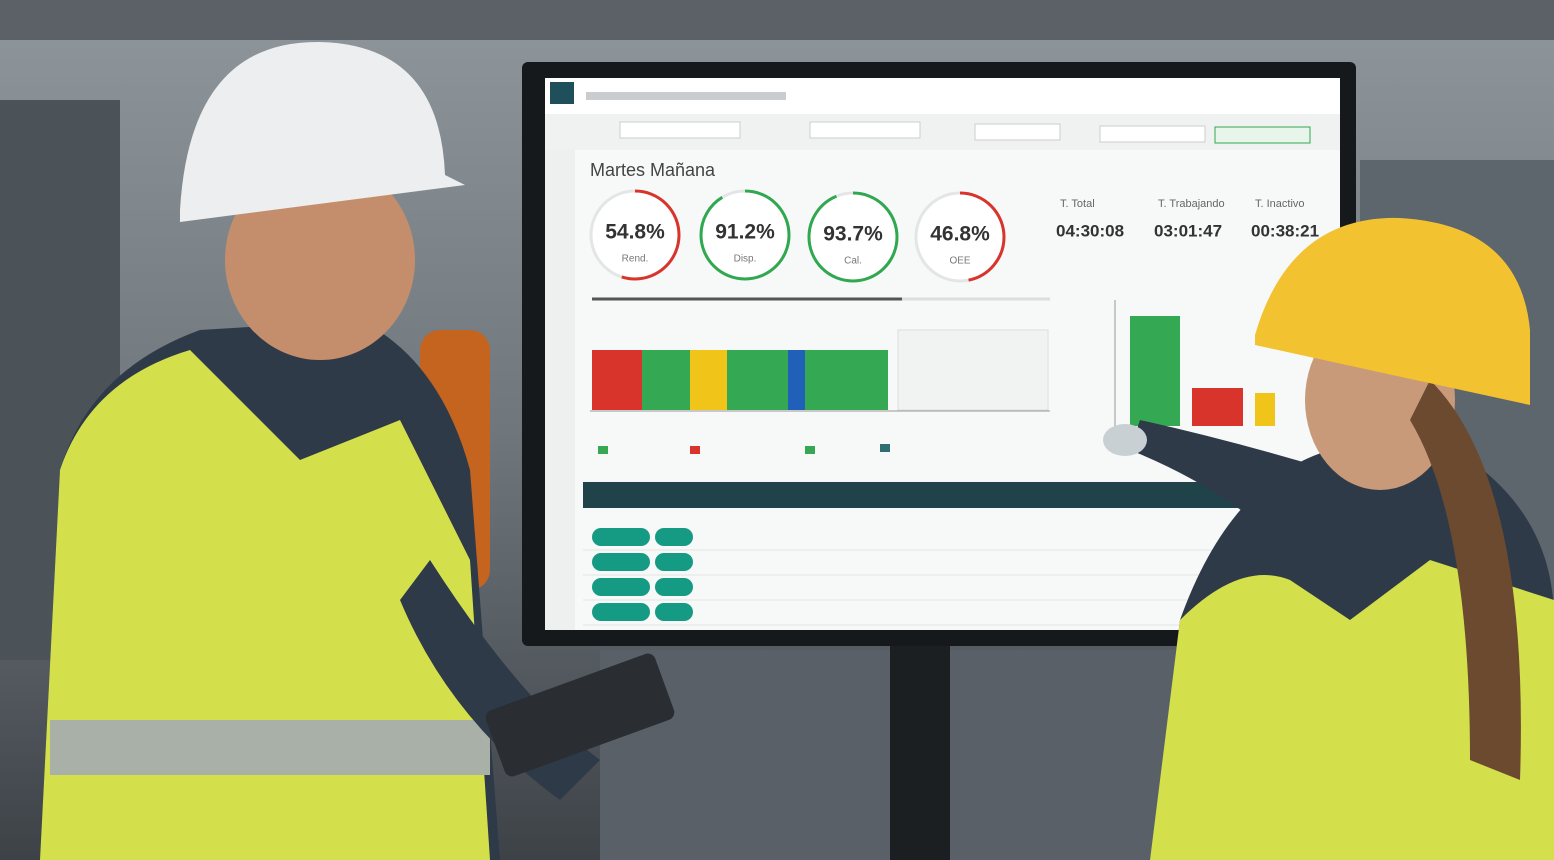 The height and width of the screenshot is (860, 1554). I want to click on breadcrumb, so click(686, 96).